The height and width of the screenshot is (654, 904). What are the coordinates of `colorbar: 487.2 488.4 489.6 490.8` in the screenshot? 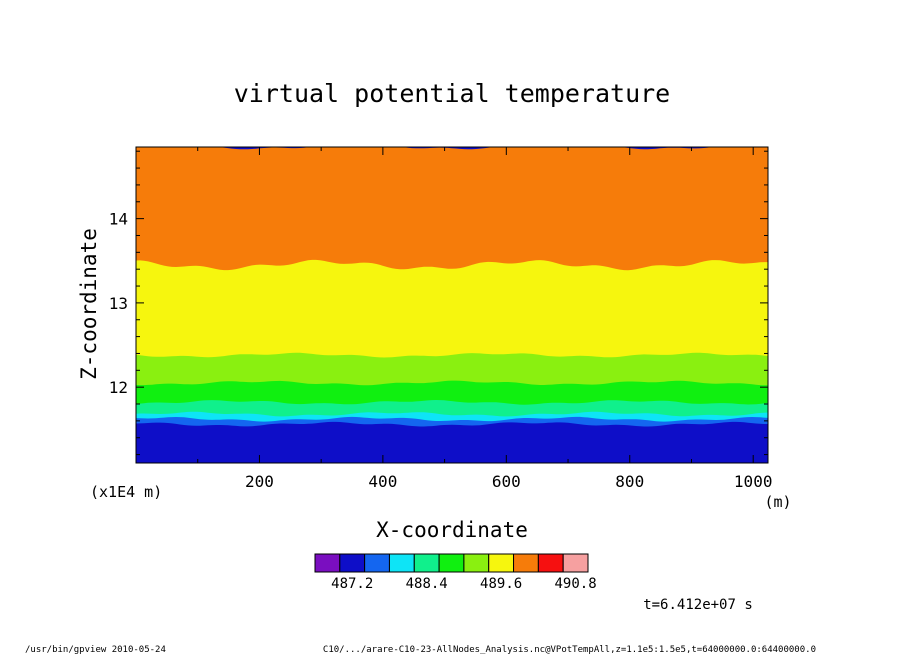 It's located at (455, 572).